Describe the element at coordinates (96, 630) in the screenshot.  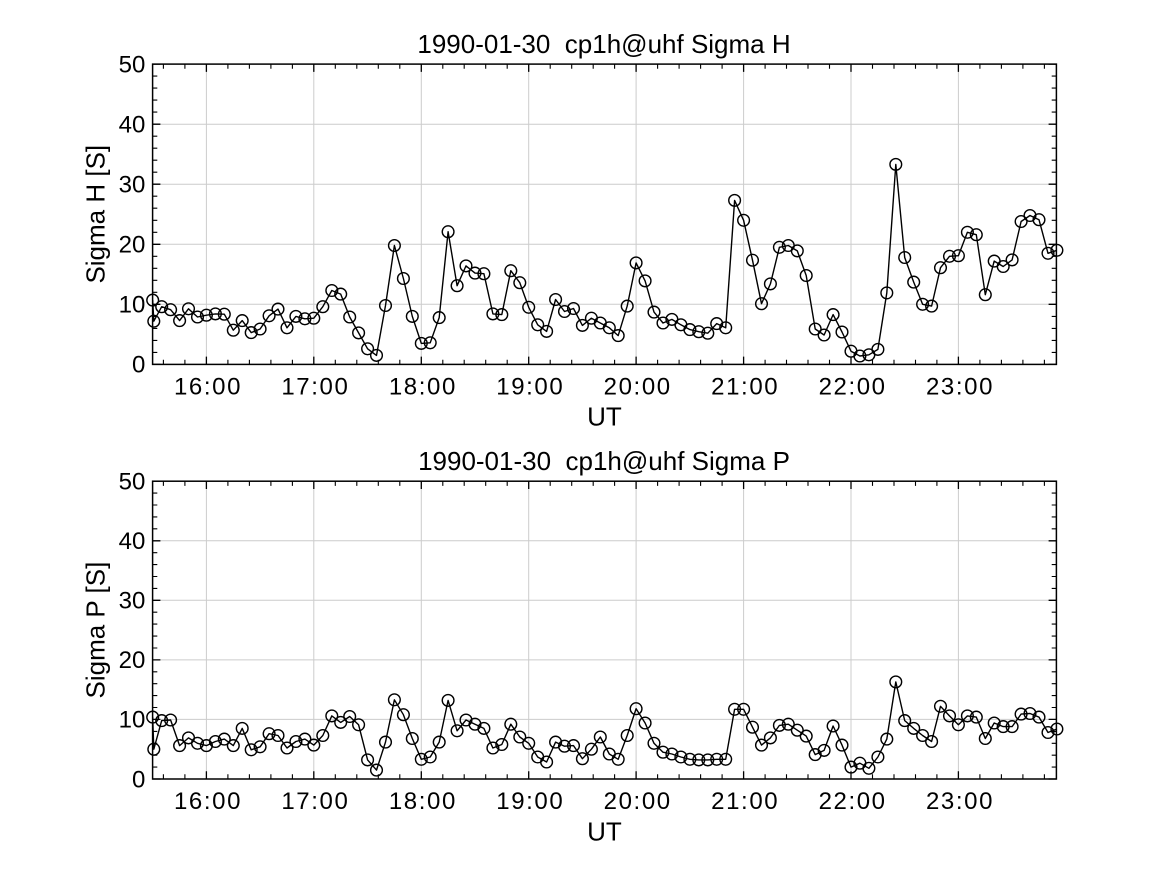
I see `svg-text: Sigma P [S]` at that location.